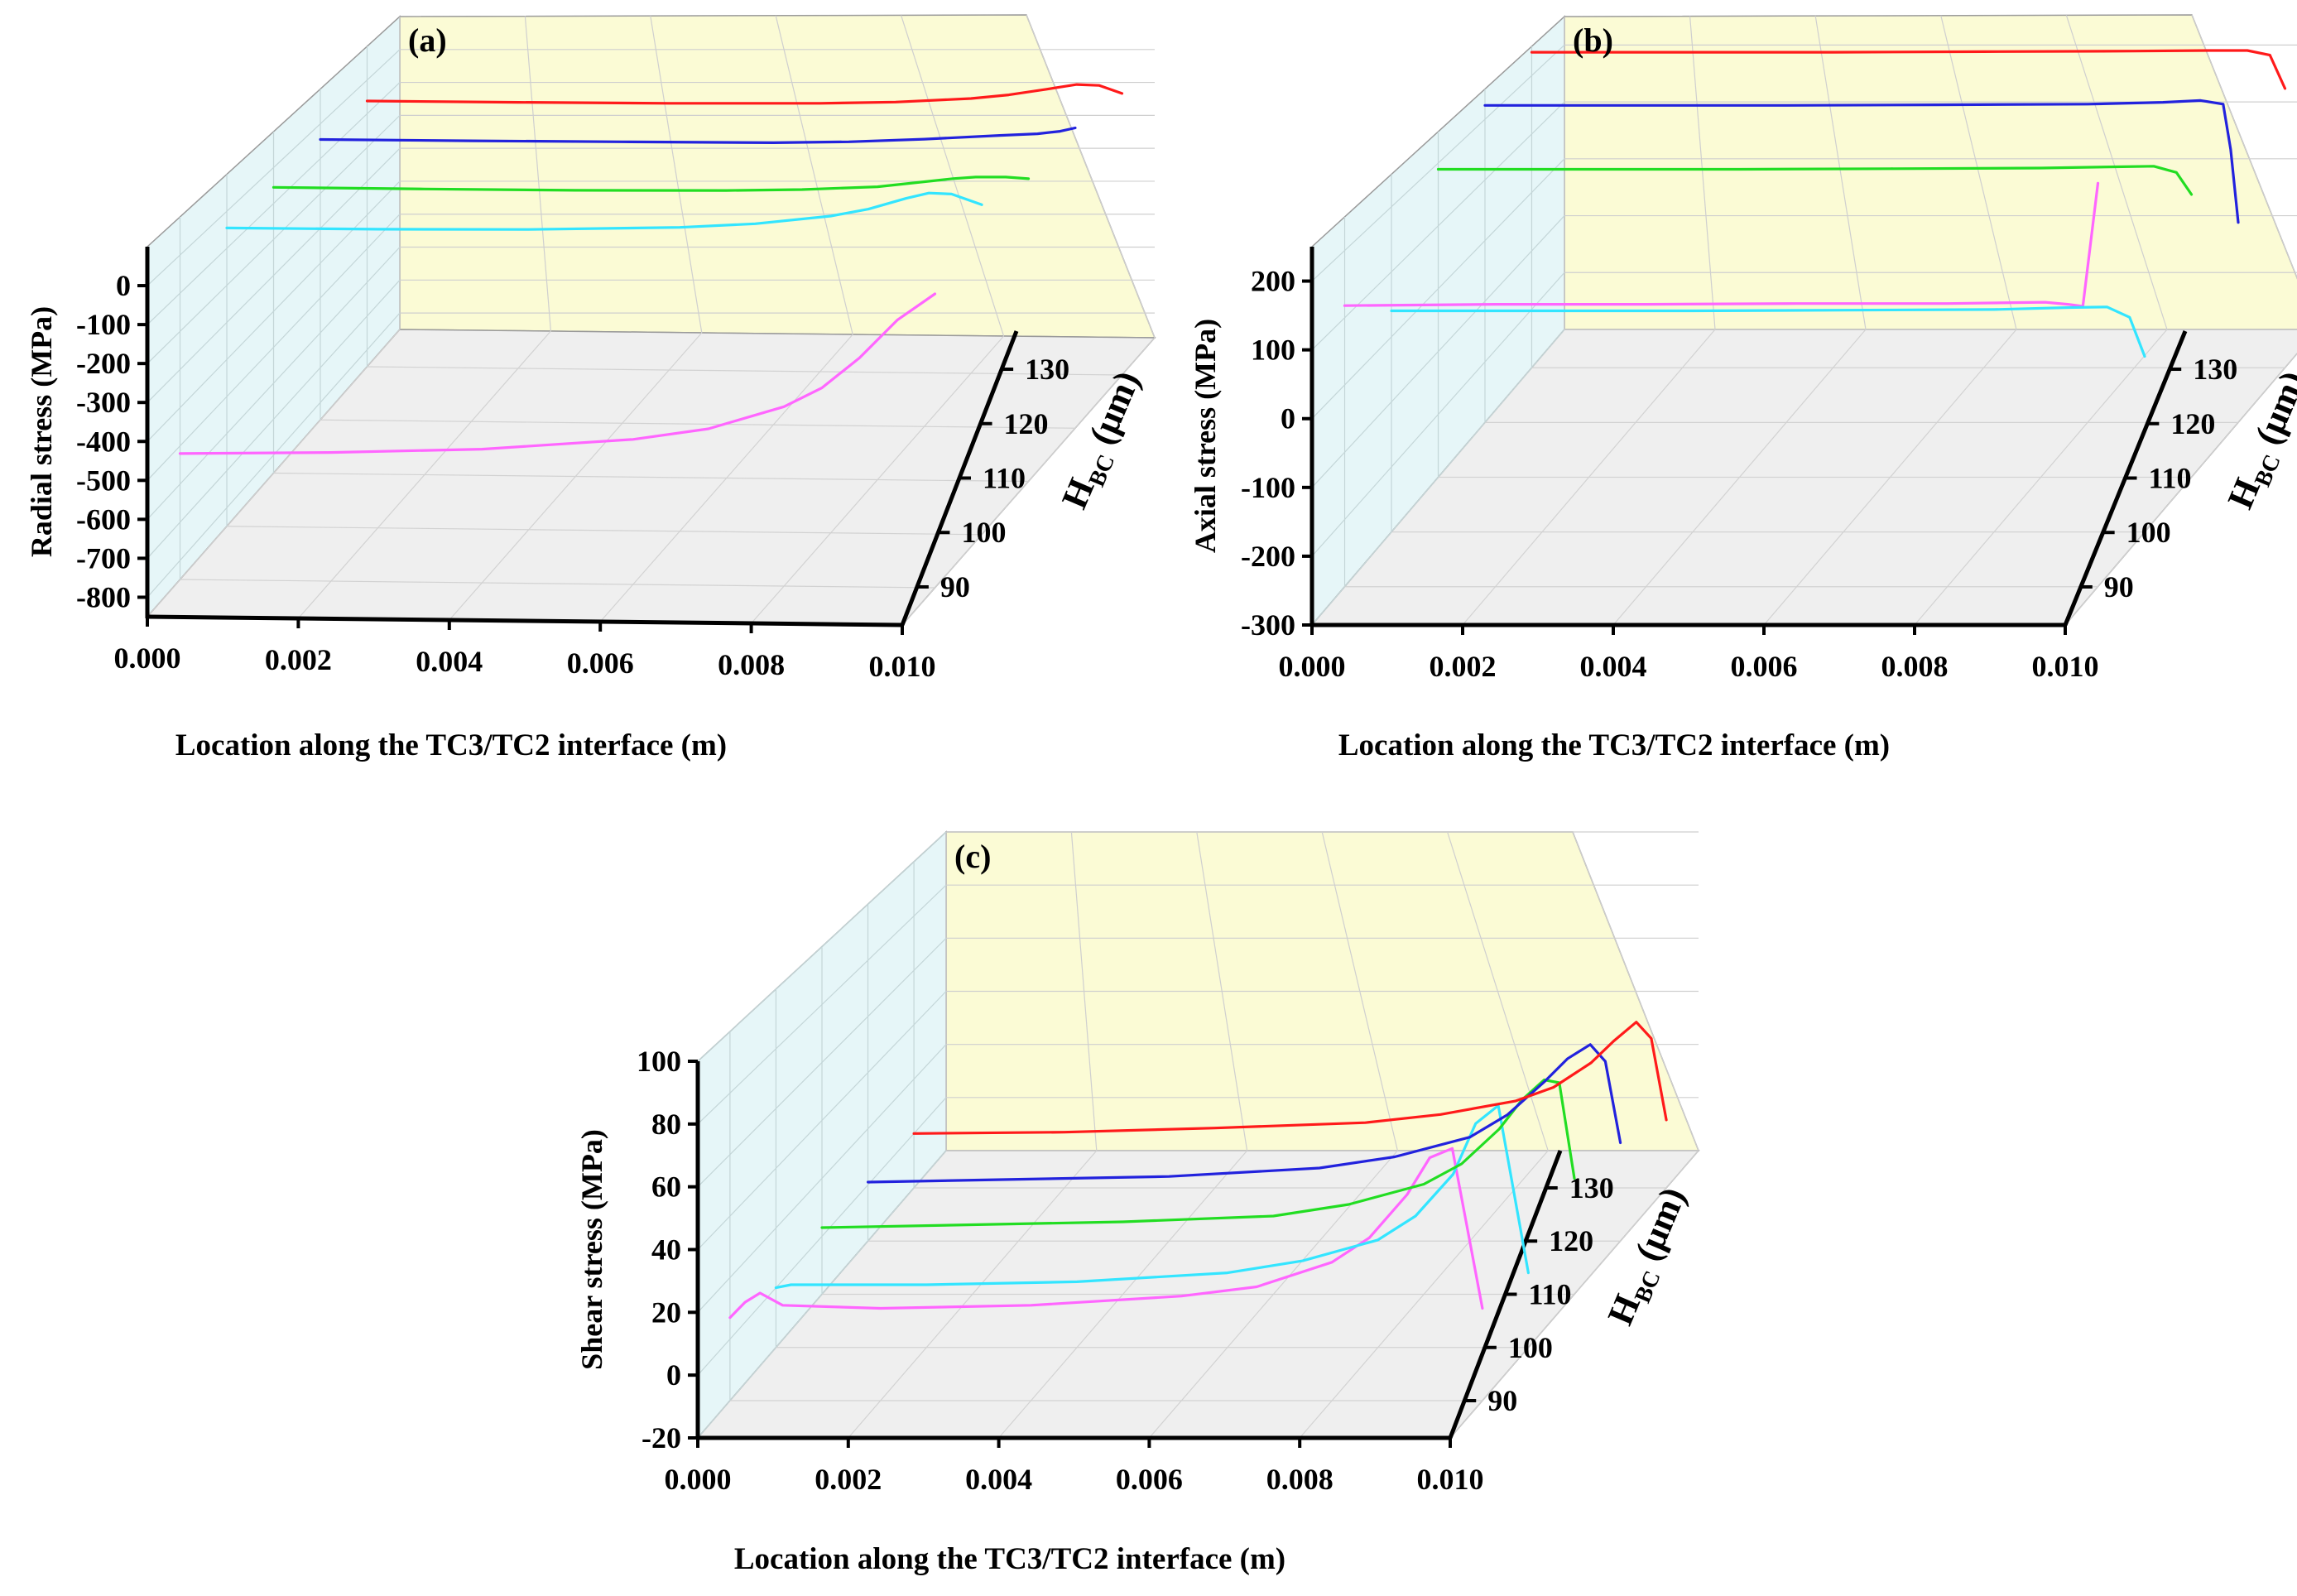 The image size is (2297, 1596). Describe the element at coordinates (666, 1124) in the screenshot. I see `y-tick-label: 80` at that location.